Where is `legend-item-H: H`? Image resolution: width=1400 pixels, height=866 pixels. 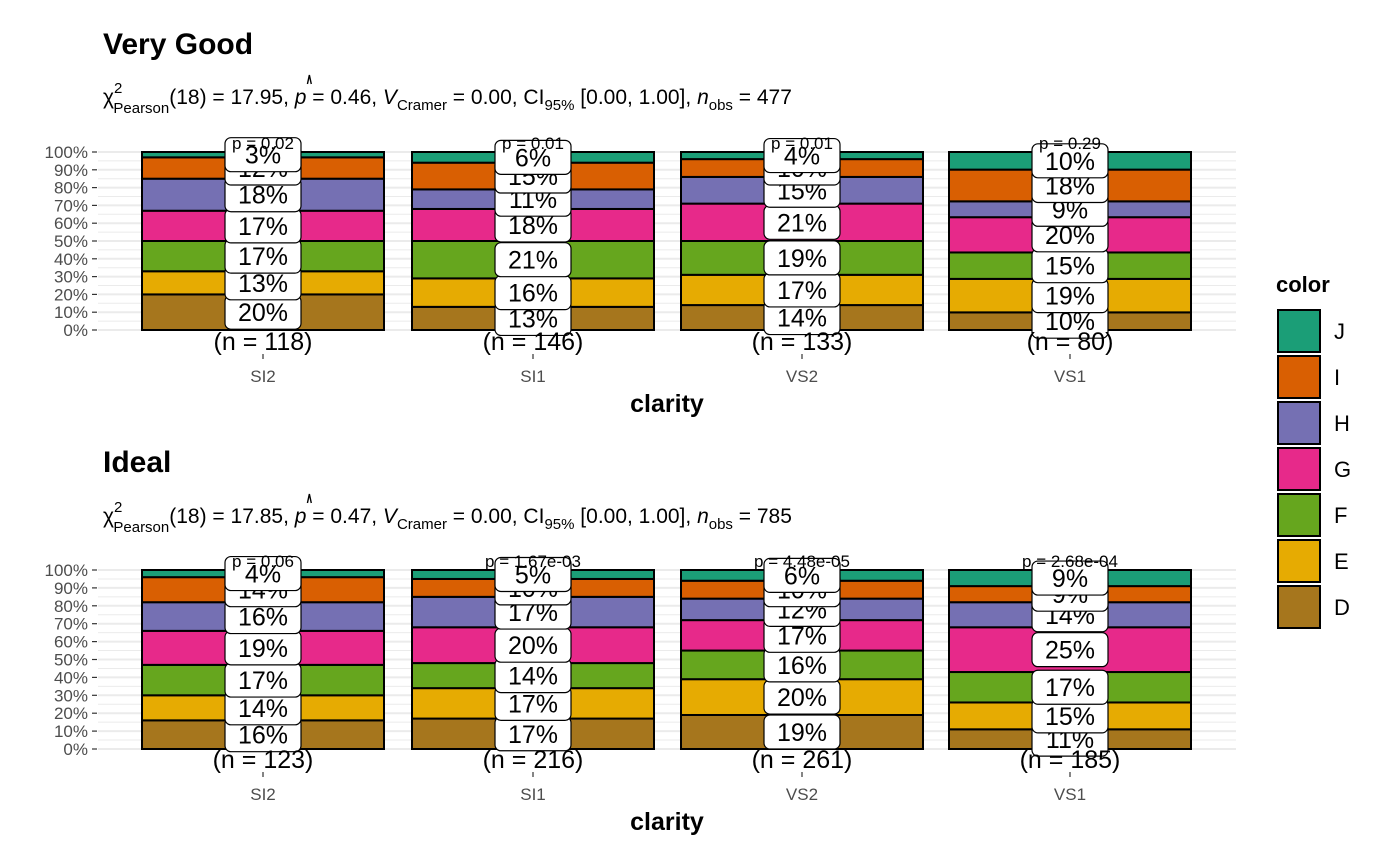
legend-item-H: H is located at coordinates (1313, 423).